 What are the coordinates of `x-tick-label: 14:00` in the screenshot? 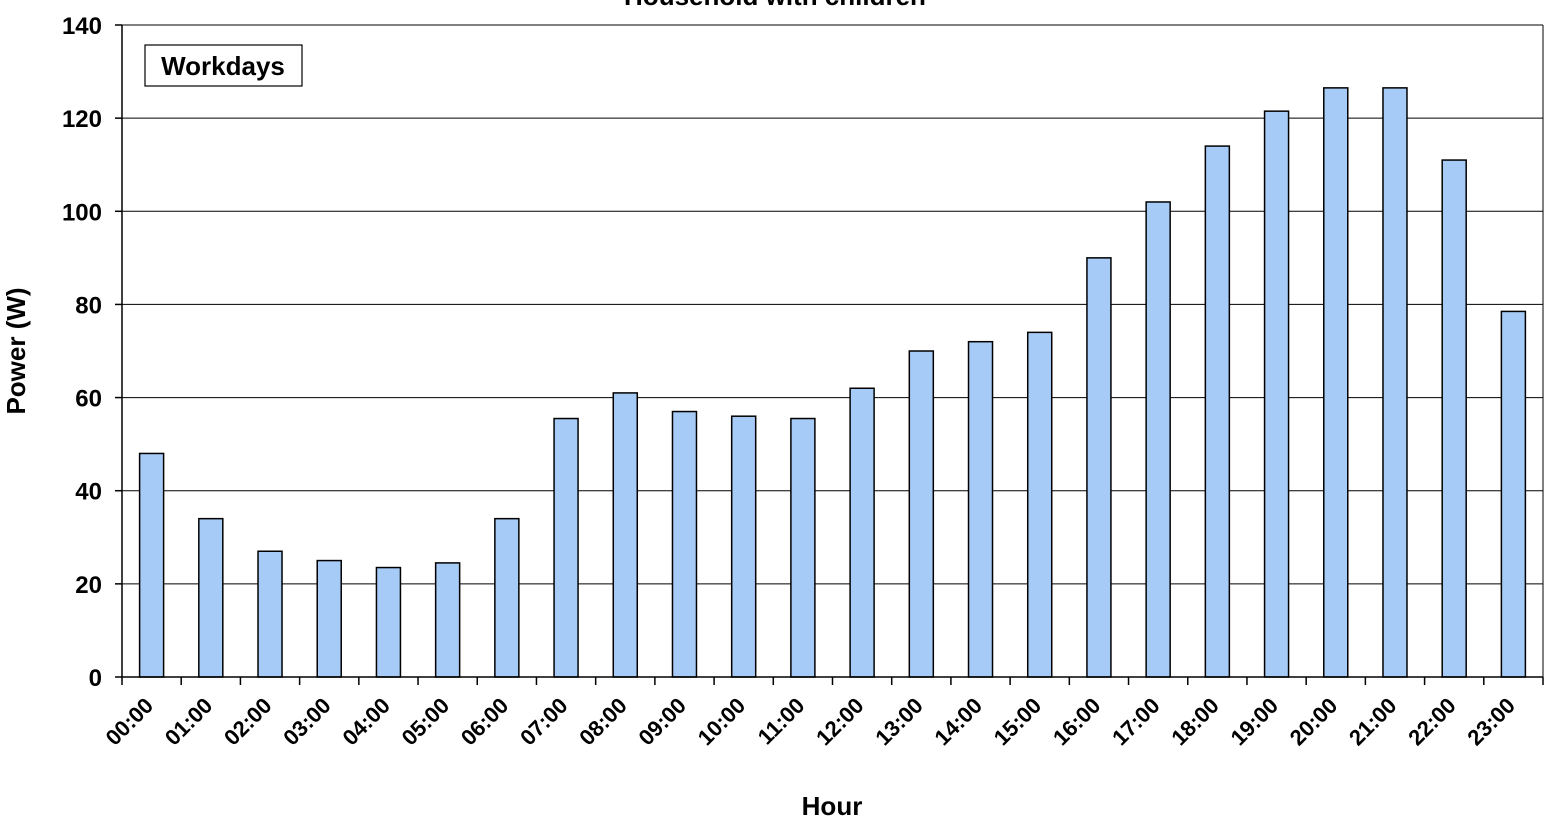 It's located at (958, 721).